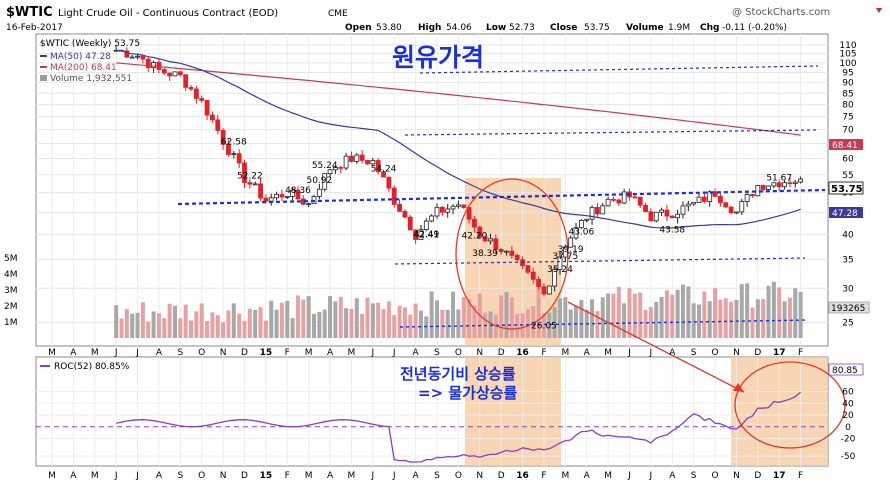 This screenshot has height=491, width=890. What do you see at coordinates (389, 28) in the screenshot?
I see `open-value: 53.80` at bounding box center [389, 28].